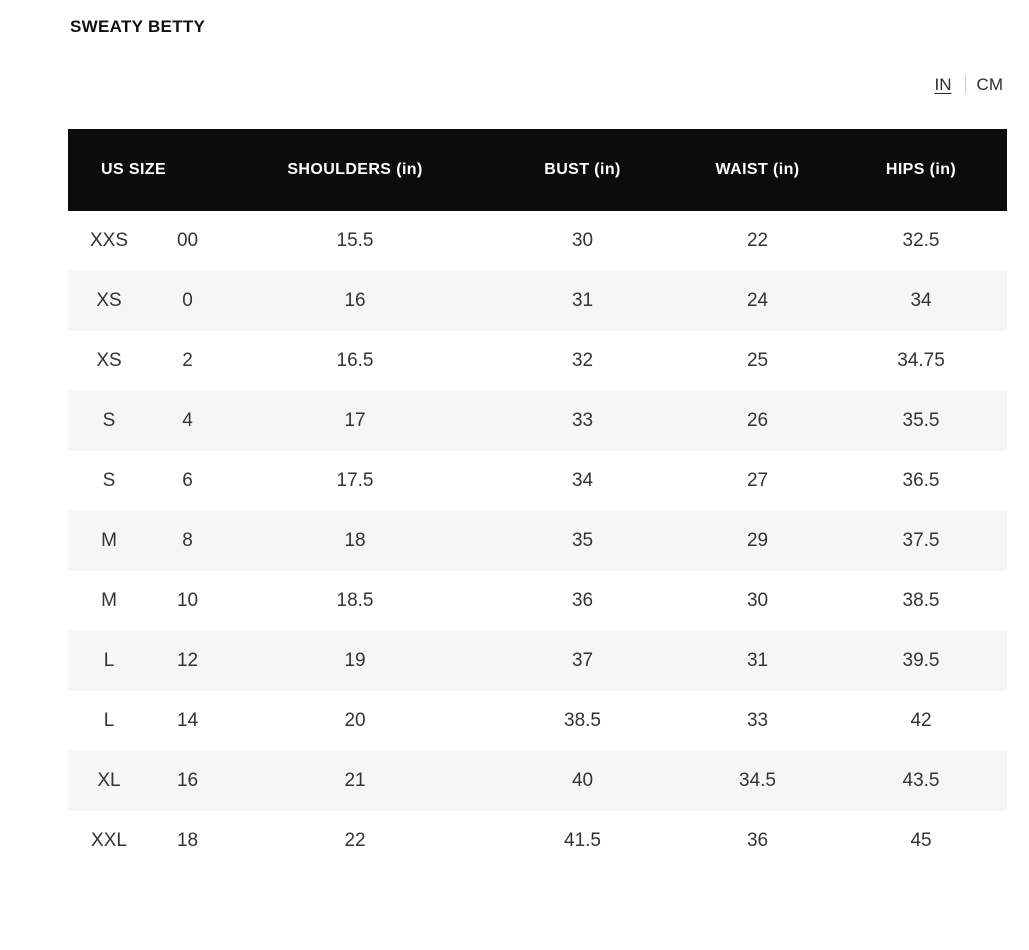  What do you see at coordinates (921, 840) in the screenshot?
I see `hips-value: 45` at bounding box center [921, 840].